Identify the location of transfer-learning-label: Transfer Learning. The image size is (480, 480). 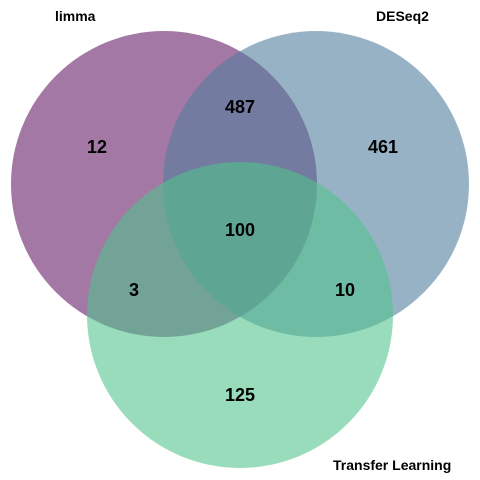
(392, 465).